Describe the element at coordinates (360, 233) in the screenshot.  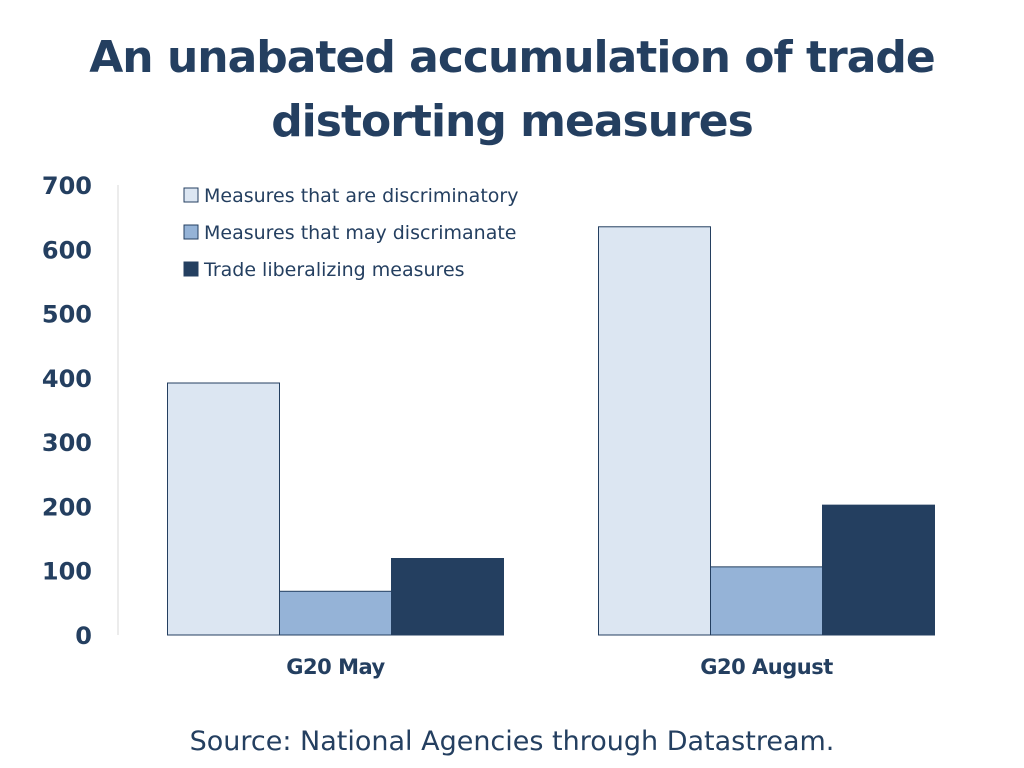
I see `legend-label: Measures that may discrimanate` at that location.